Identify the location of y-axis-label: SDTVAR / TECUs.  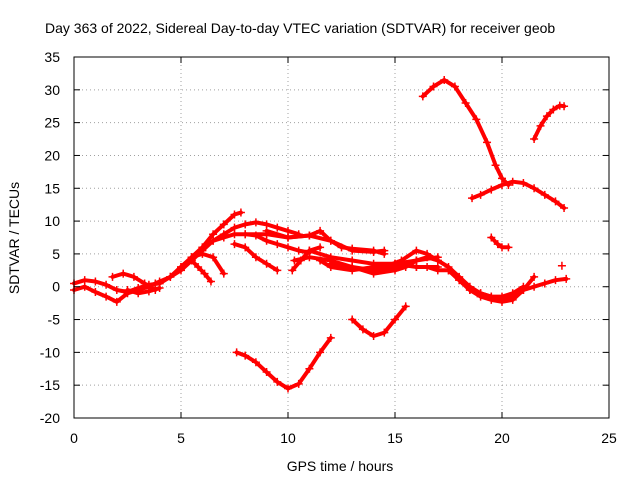
(14, 238).